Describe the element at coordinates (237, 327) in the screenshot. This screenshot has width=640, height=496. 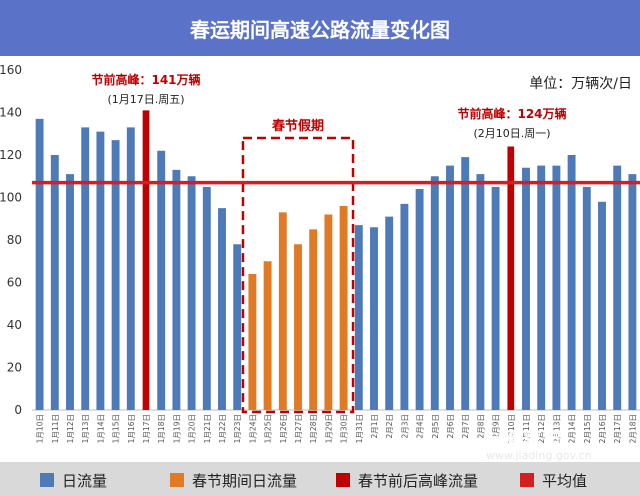
I see `bar-1月23日` at that location.